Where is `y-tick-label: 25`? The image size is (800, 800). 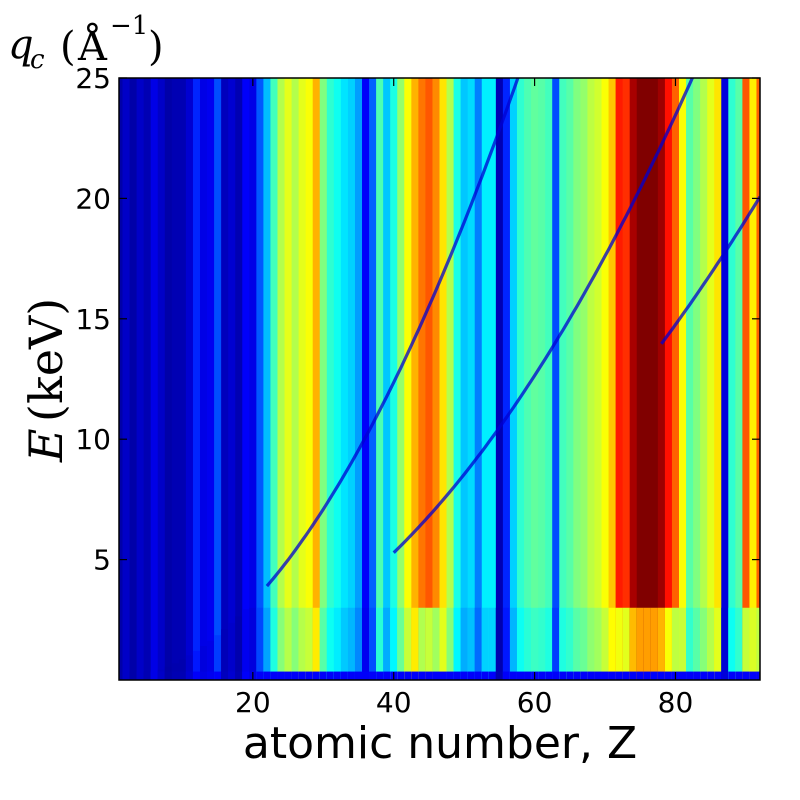
y-tick-label: 25 is located at coordinates (93, 78).